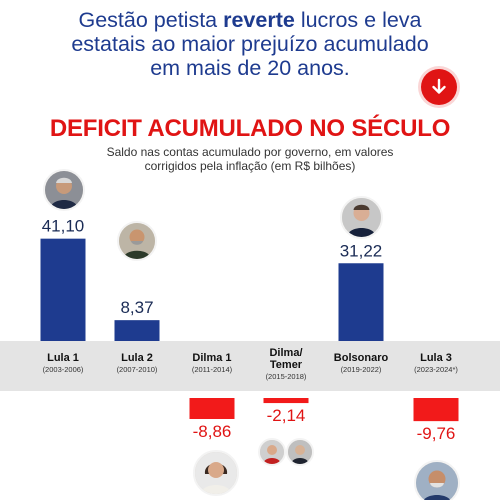  I want to click on category-name: Temer, so click(286, 365).